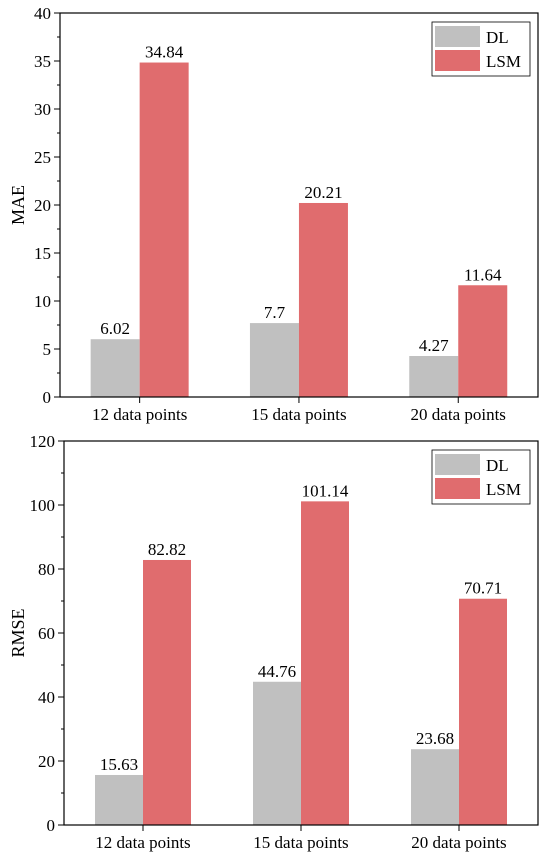  Describe the element at coordinates (47, 349) in the screenshot. I see `y-tick-label-1: 5` at that location.